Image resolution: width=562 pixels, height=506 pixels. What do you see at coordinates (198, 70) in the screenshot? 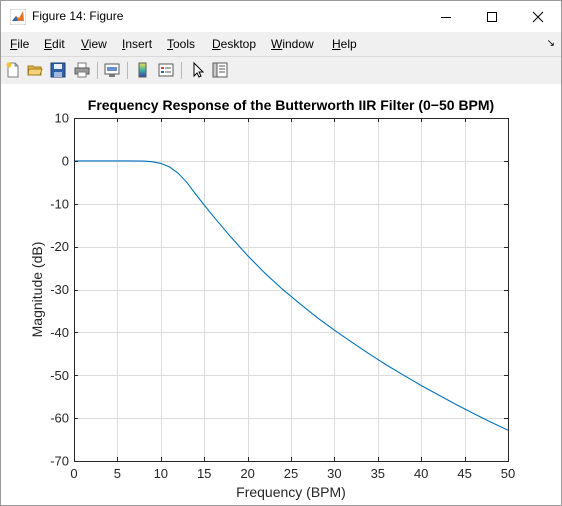
I see `edit-plot-icon` at bounding box center [198, 70].